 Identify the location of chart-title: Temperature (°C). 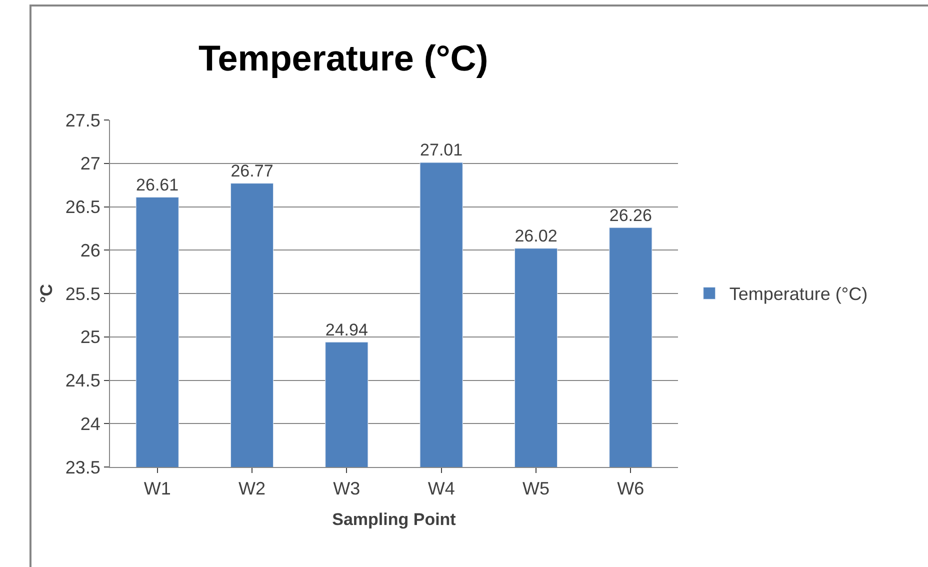
(343, 58).